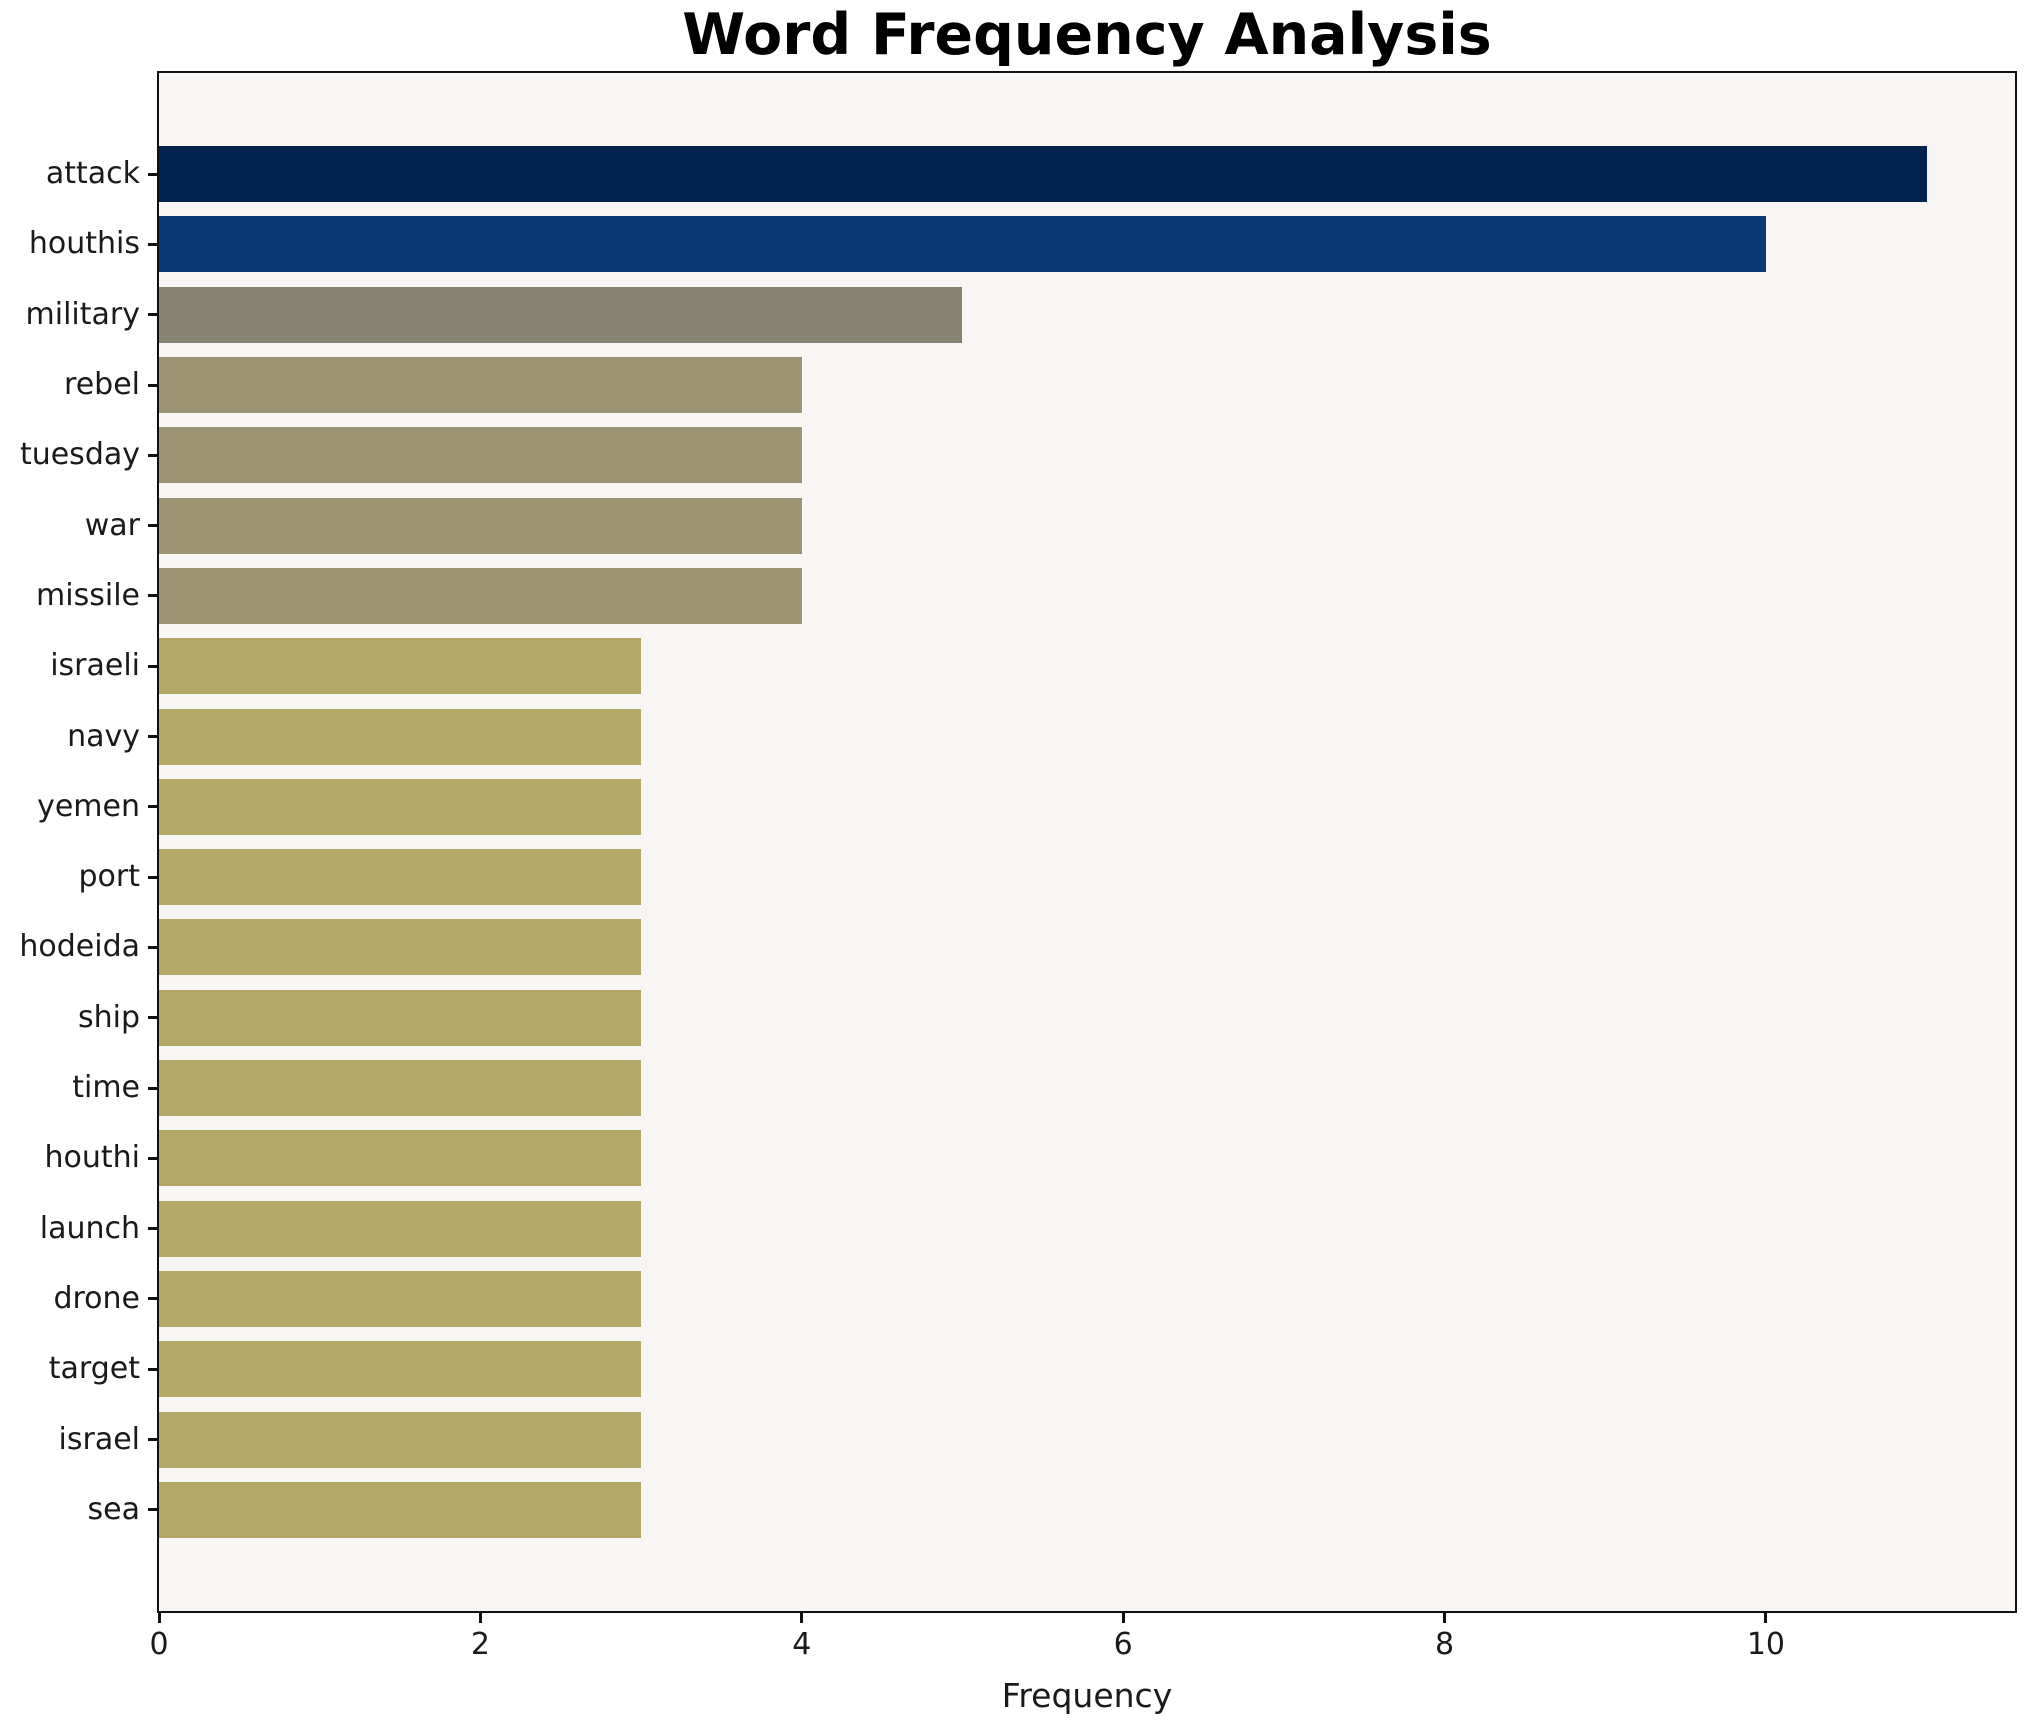 This screenshot has width=2038, height=1722. I want to click on ytick-israel, so click(152, 1440).